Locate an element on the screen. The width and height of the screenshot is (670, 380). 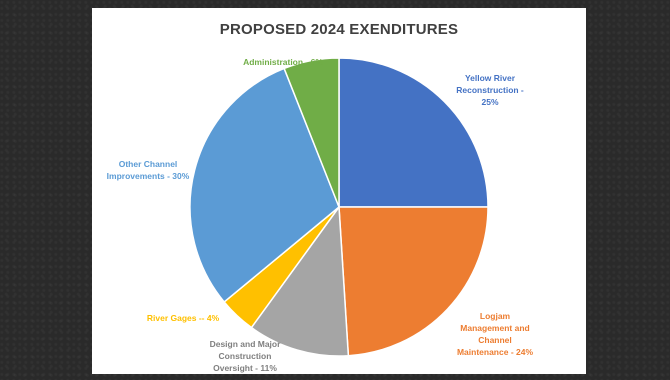
slice-label-admin: Administration - 6% is located at coordinates (283, 62).